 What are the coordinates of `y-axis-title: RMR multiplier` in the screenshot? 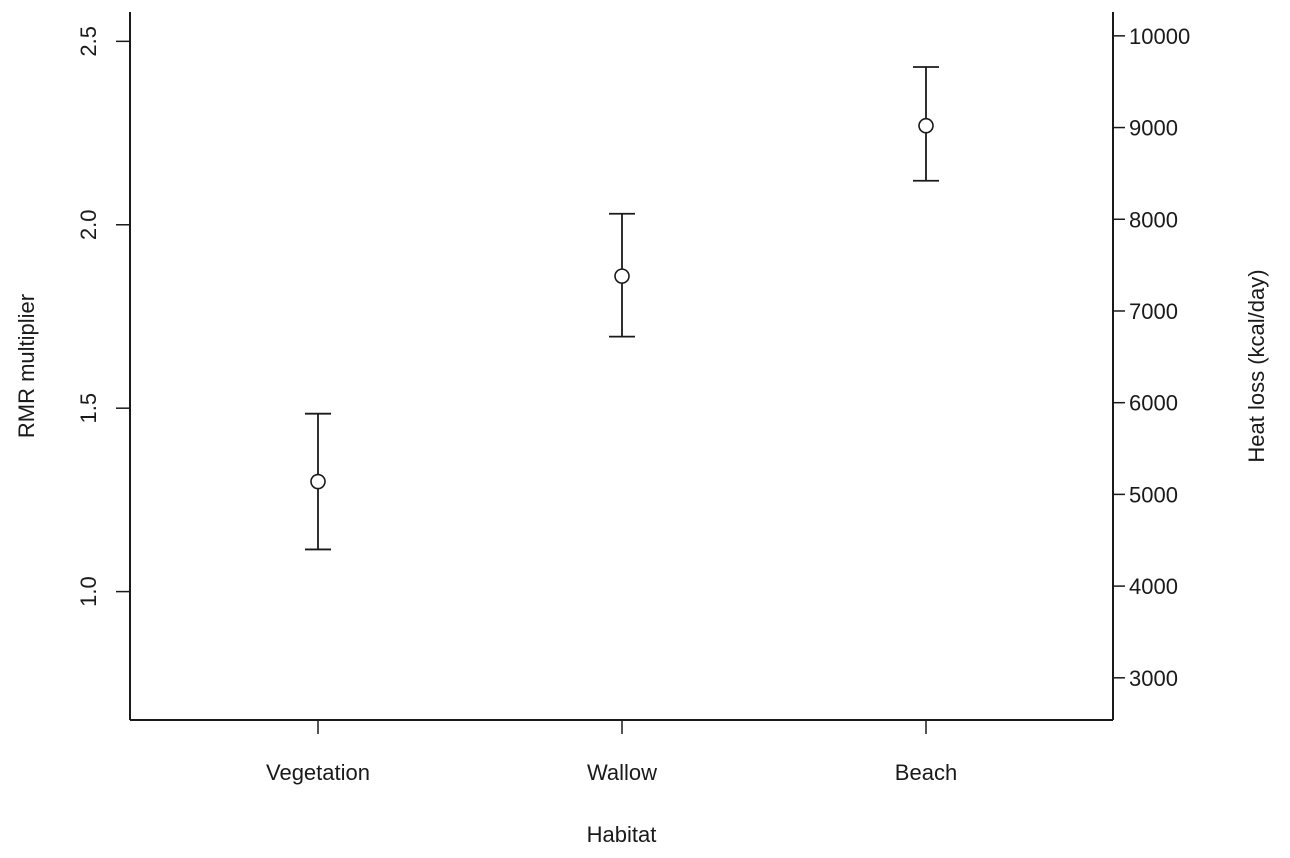 It's located at (26, 366).